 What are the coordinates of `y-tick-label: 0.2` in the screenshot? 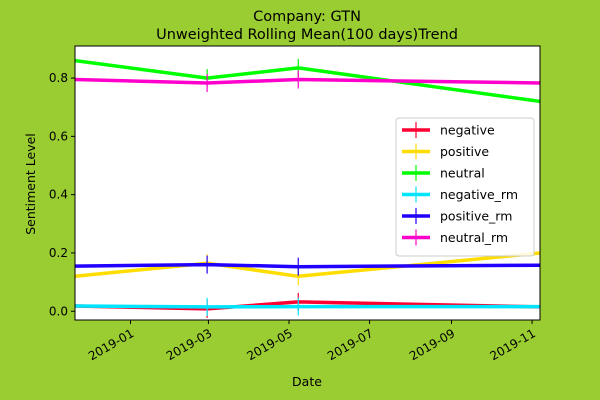 It's located at (58, 253).